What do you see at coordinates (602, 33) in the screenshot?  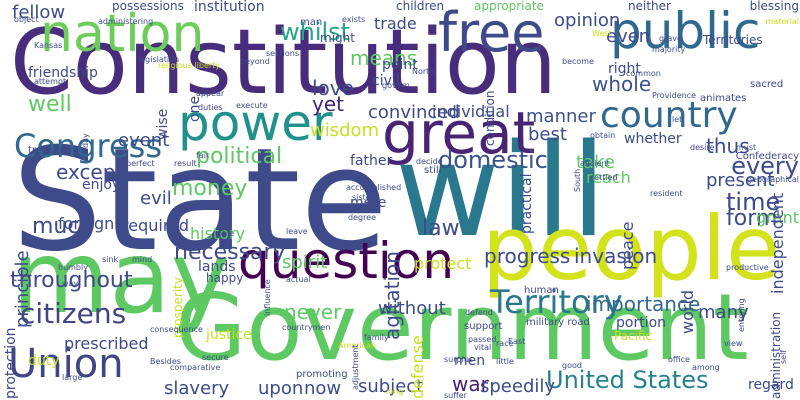 I see `cloud-word: West` at bounding box center [602, 33].